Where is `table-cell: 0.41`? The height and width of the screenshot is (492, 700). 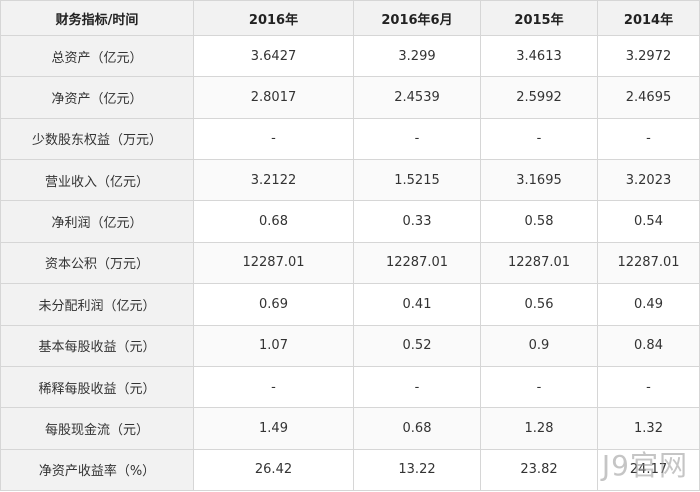
table-cell: 0.41 is located at coordinates (417, 304).